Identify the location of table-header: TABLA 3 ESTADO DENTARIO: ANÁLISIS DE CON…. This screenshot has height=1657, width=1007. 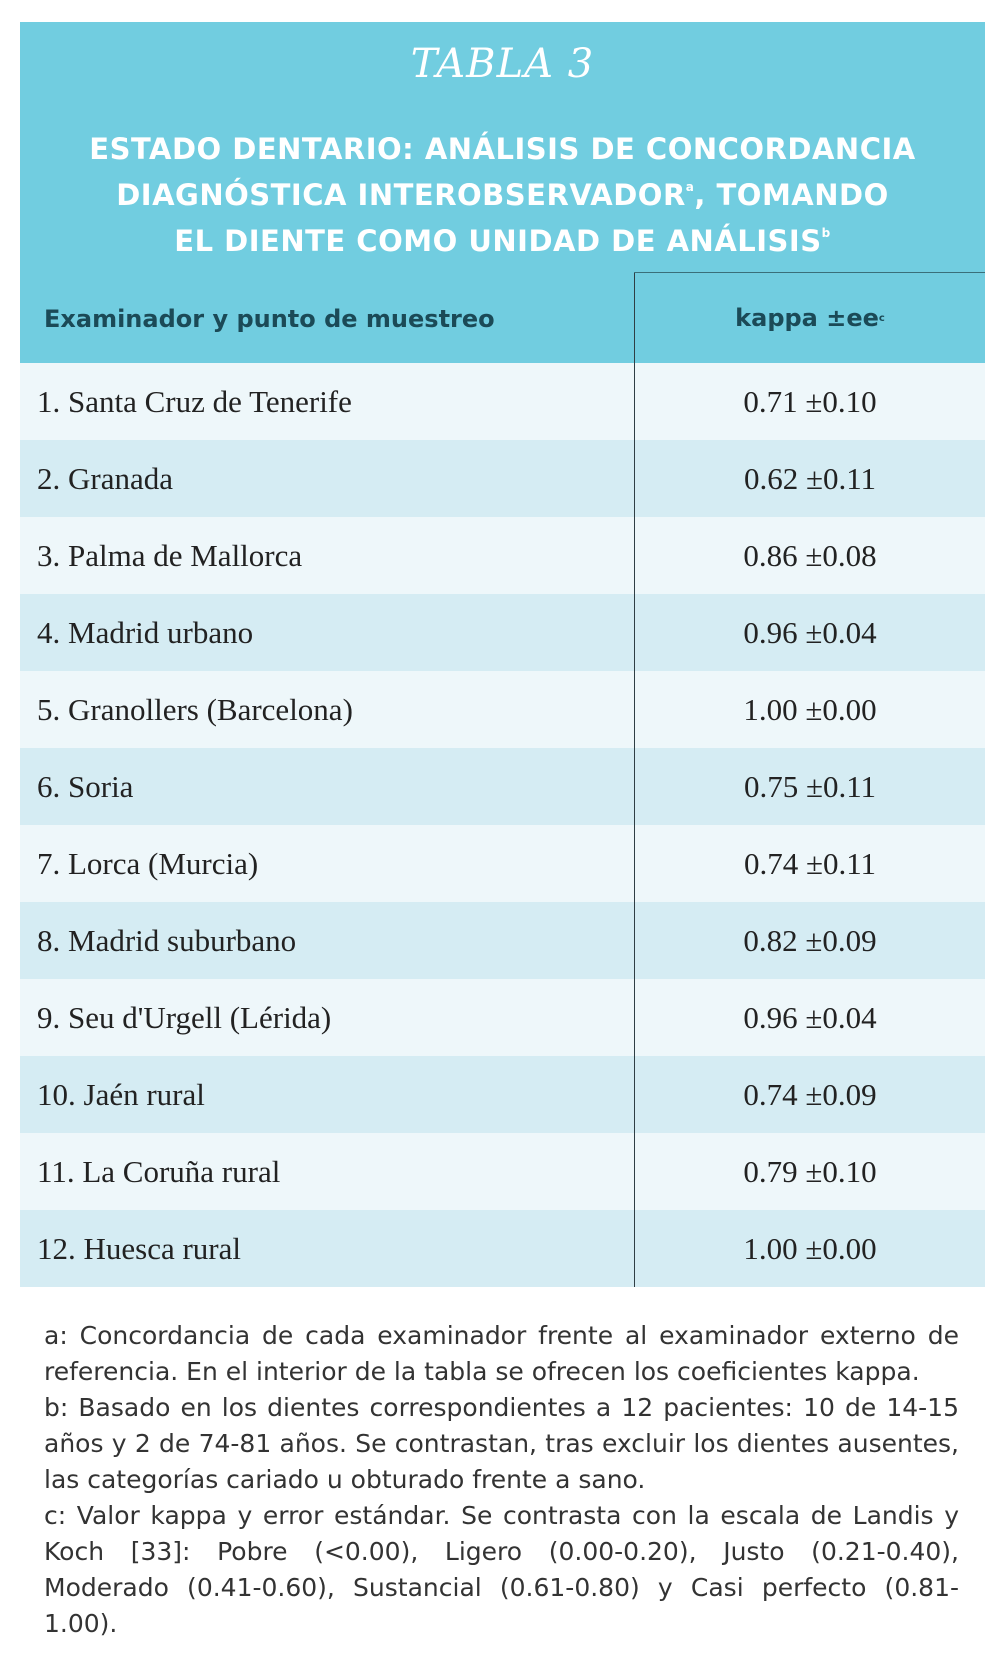
(502, 147).